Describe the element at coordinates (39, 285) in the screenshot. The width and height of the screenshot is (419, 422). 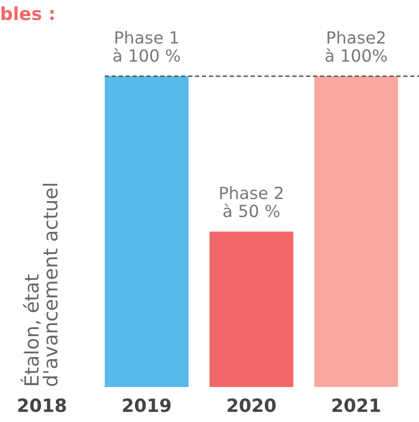
I see `annotation: Étalon, état d'avancement actuel` at that location.